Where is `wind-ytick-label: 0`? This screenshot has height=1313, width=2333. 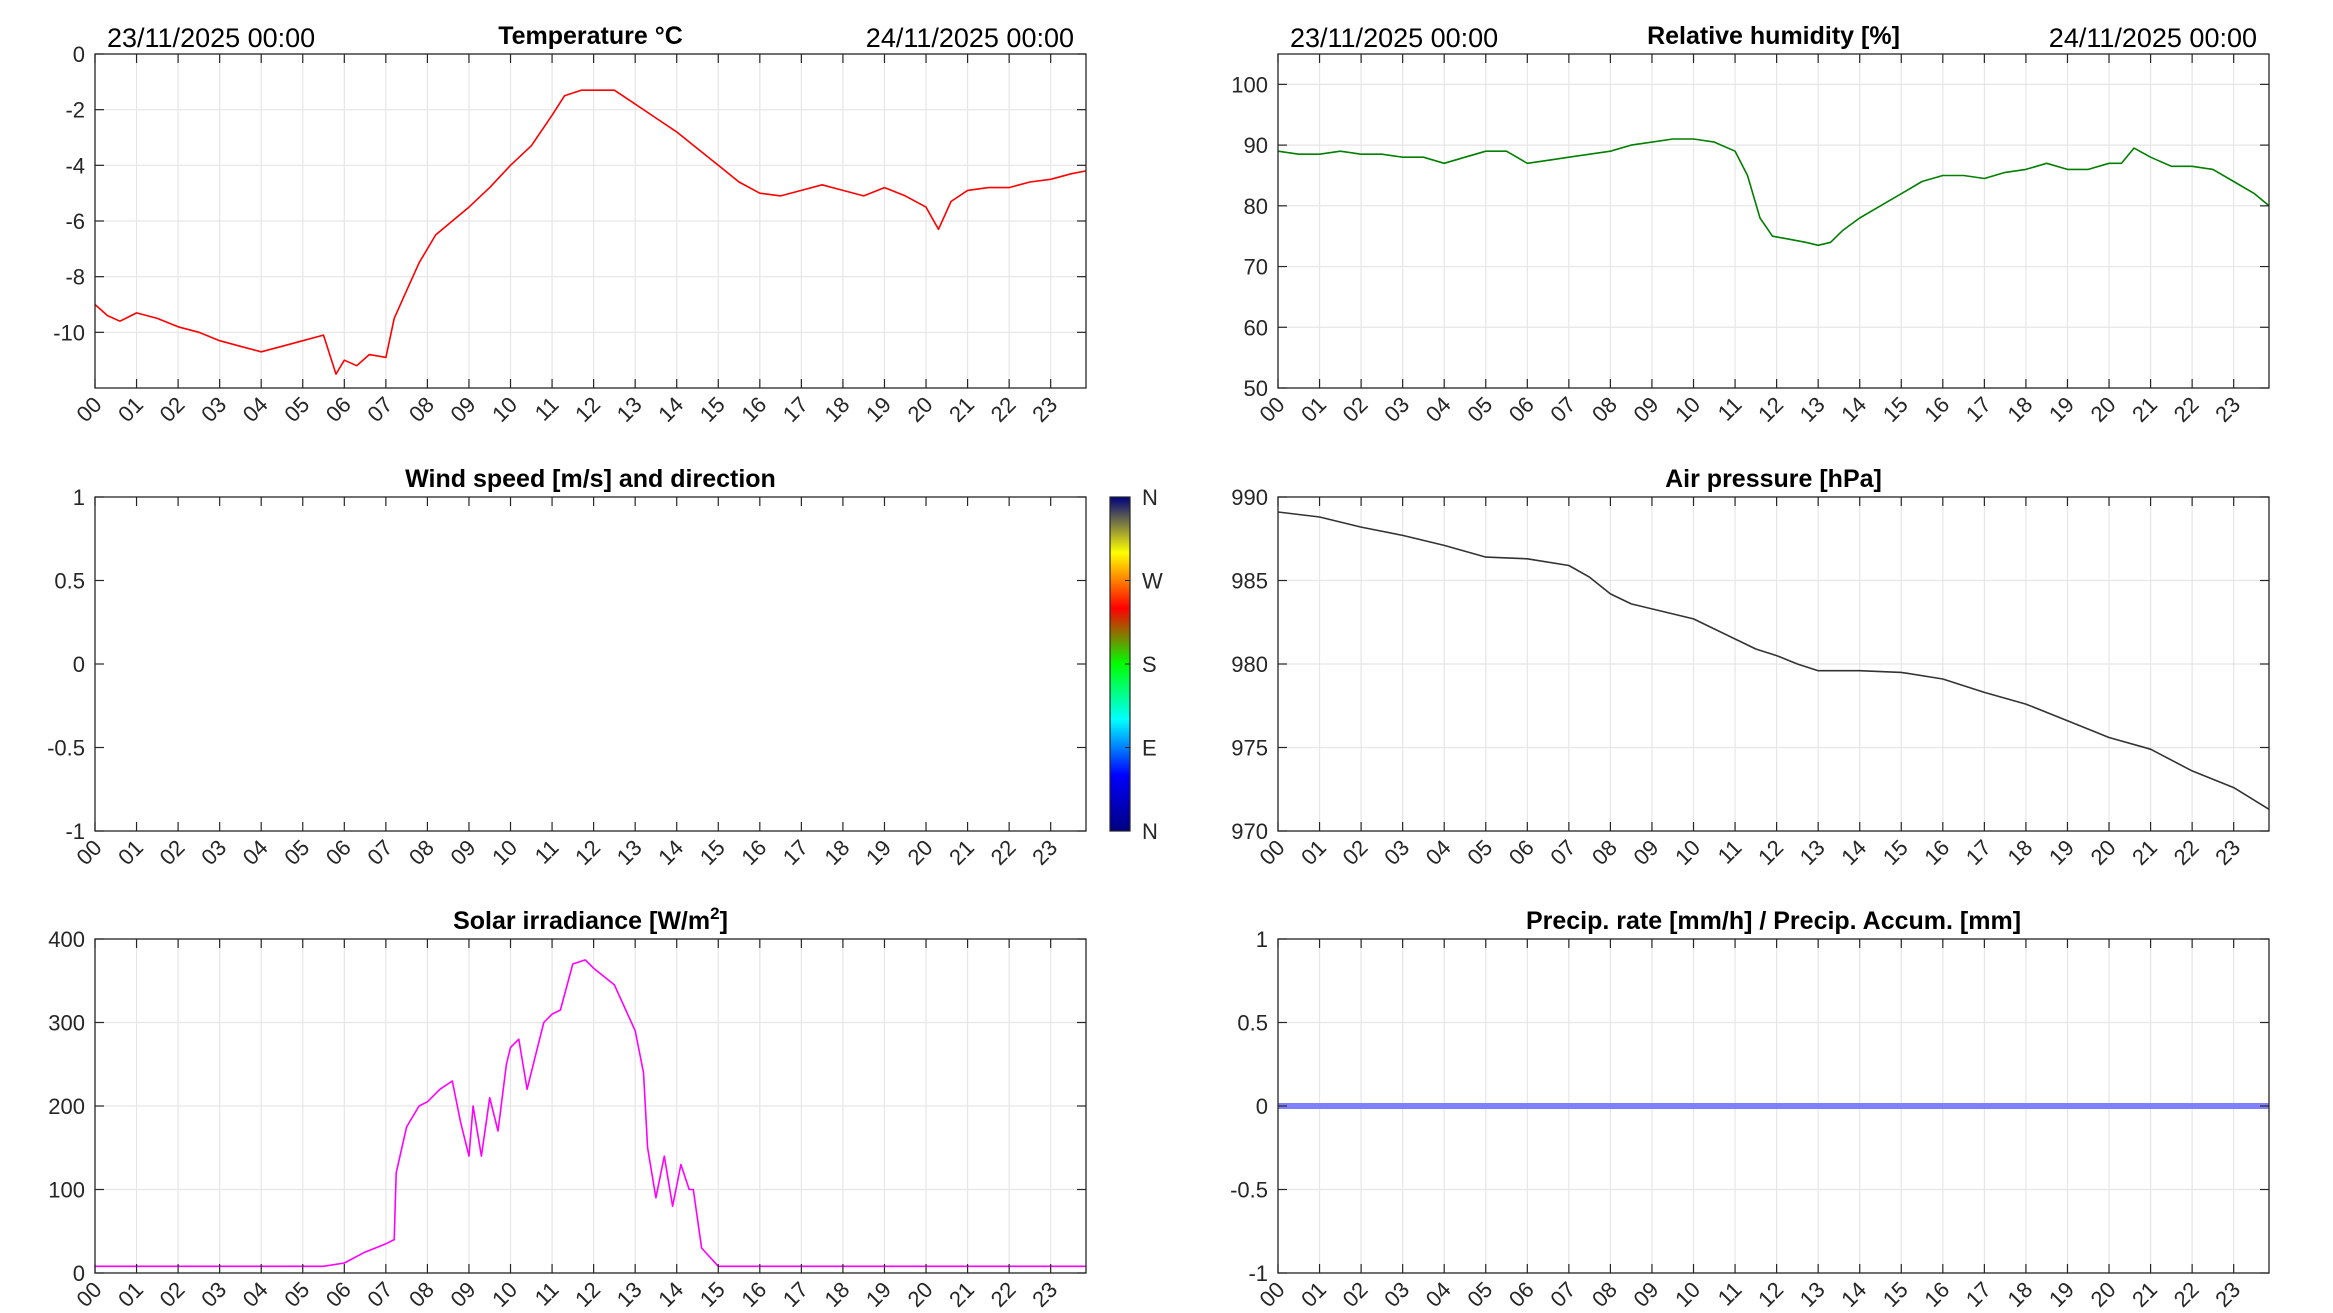 wind-ytick-label: 0 is located at coordinates (79, 664).